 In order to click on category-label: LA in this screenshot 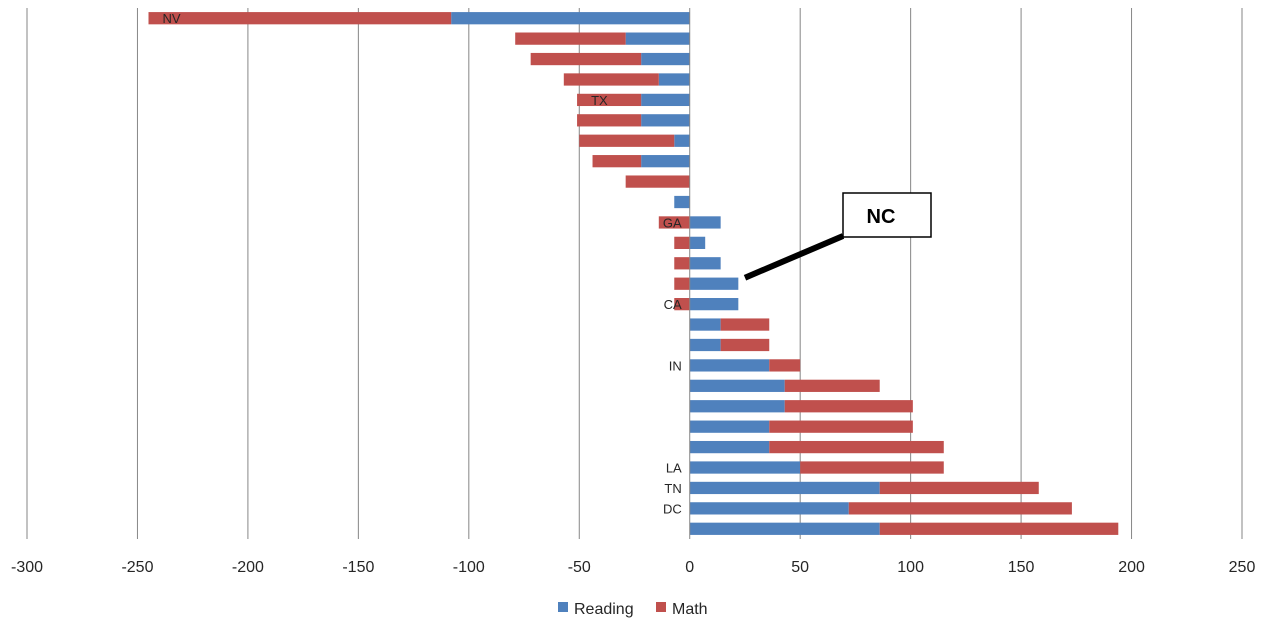, I will do `click(674, 468)`.